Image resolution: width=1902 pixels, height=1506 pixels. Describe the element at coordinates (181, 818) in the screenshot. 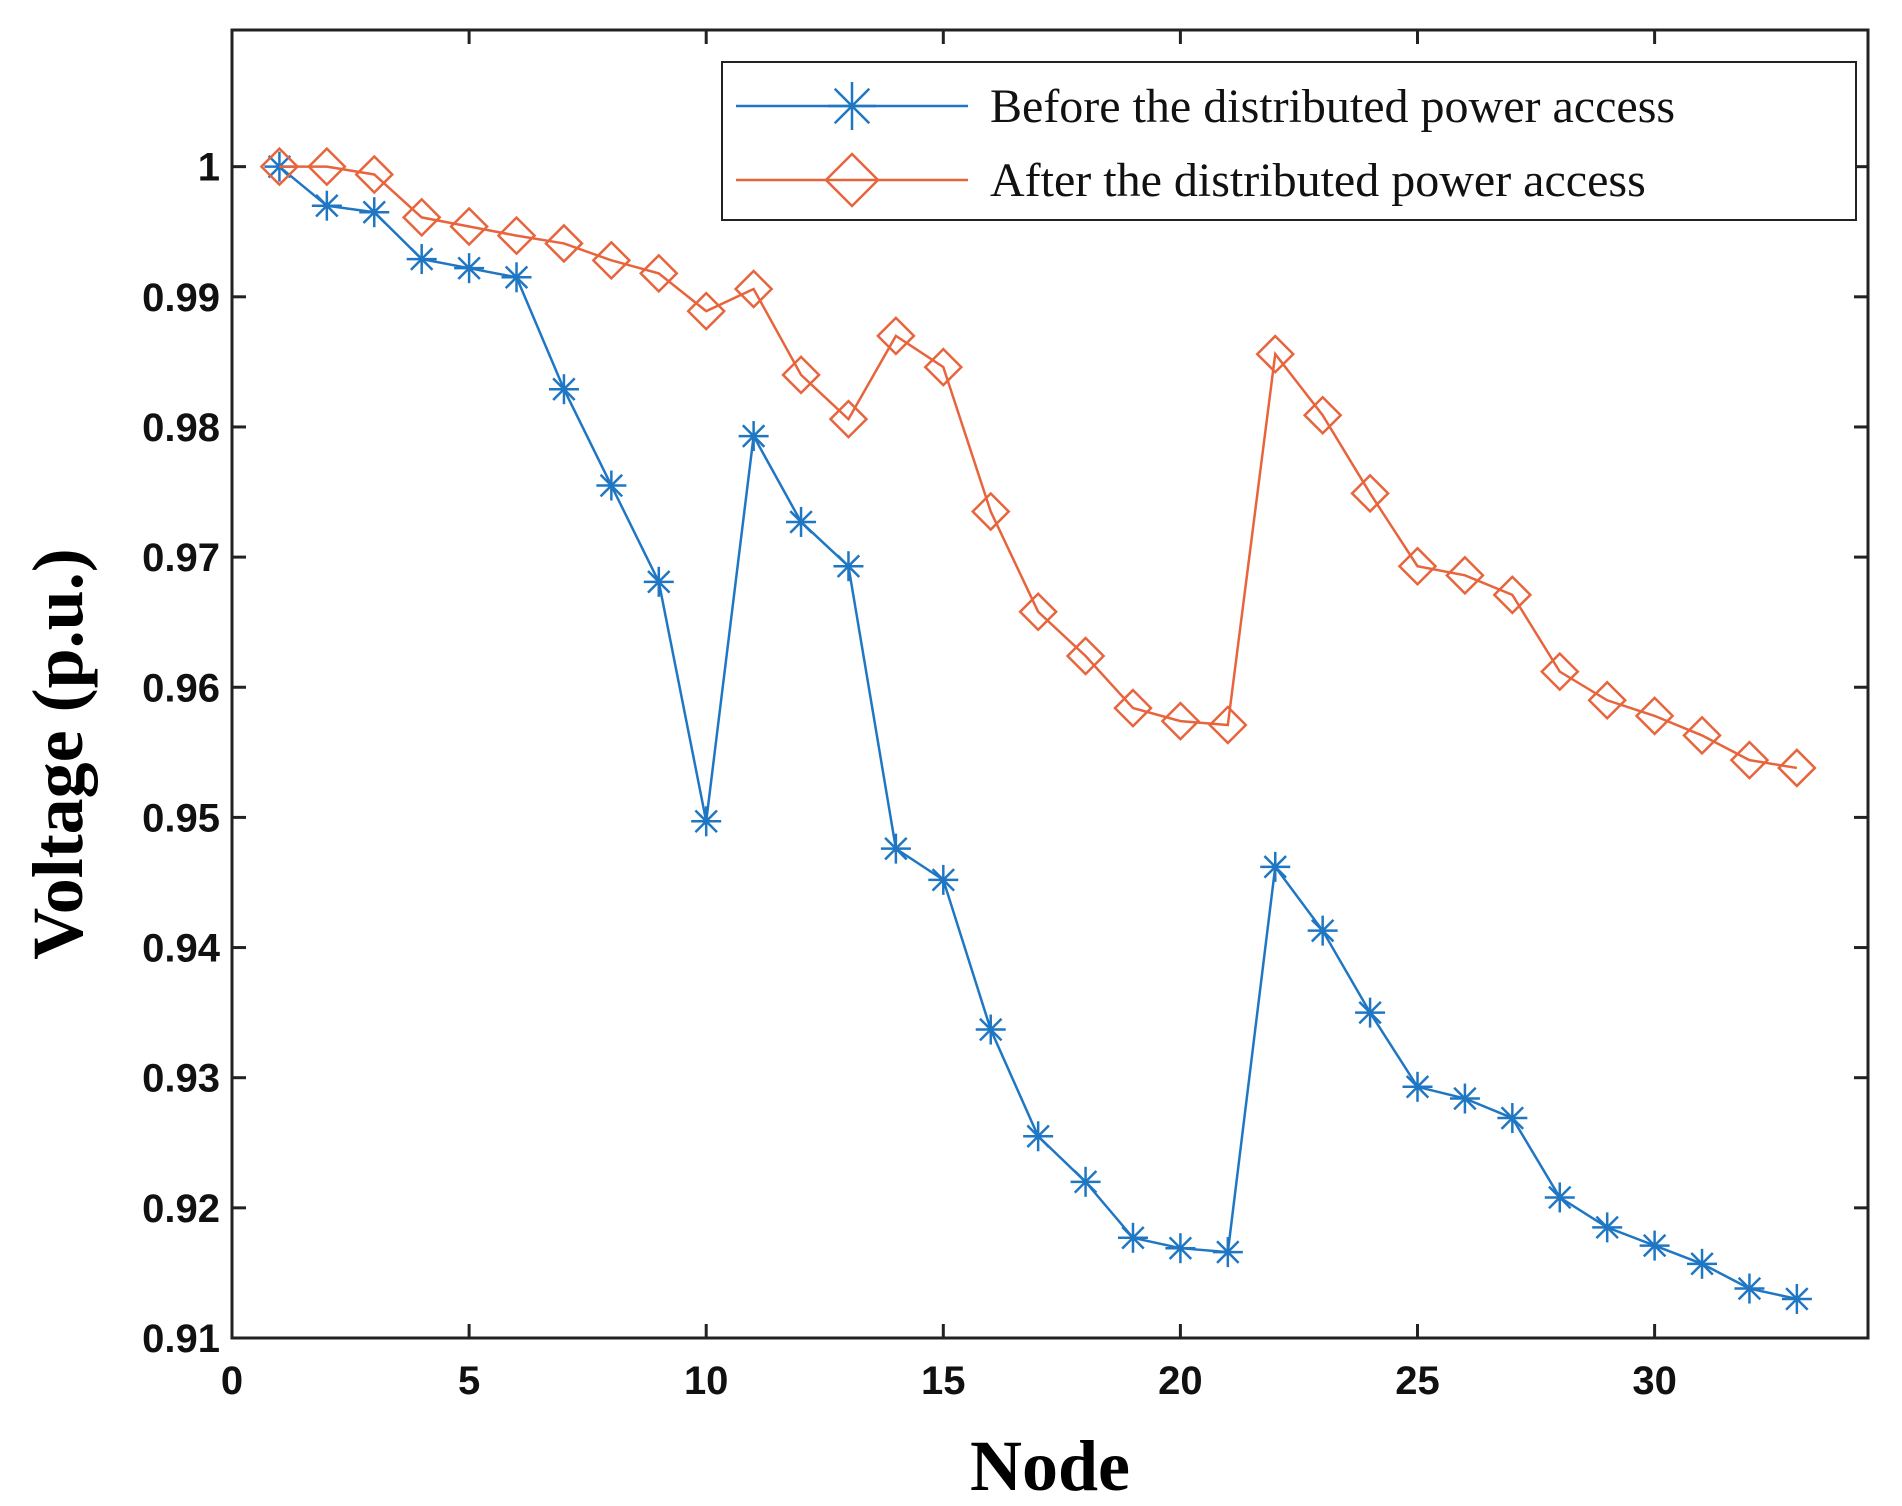

I see `y-tick-label: 0.95` at that location.